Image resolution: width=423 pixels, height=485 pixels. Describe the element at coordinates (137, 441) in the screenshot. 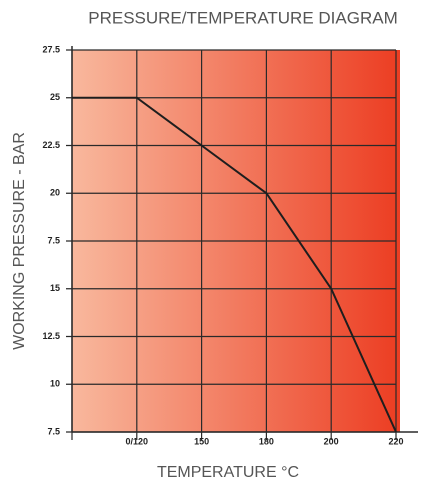

I see `x-tick-label: 0/120` at that location.